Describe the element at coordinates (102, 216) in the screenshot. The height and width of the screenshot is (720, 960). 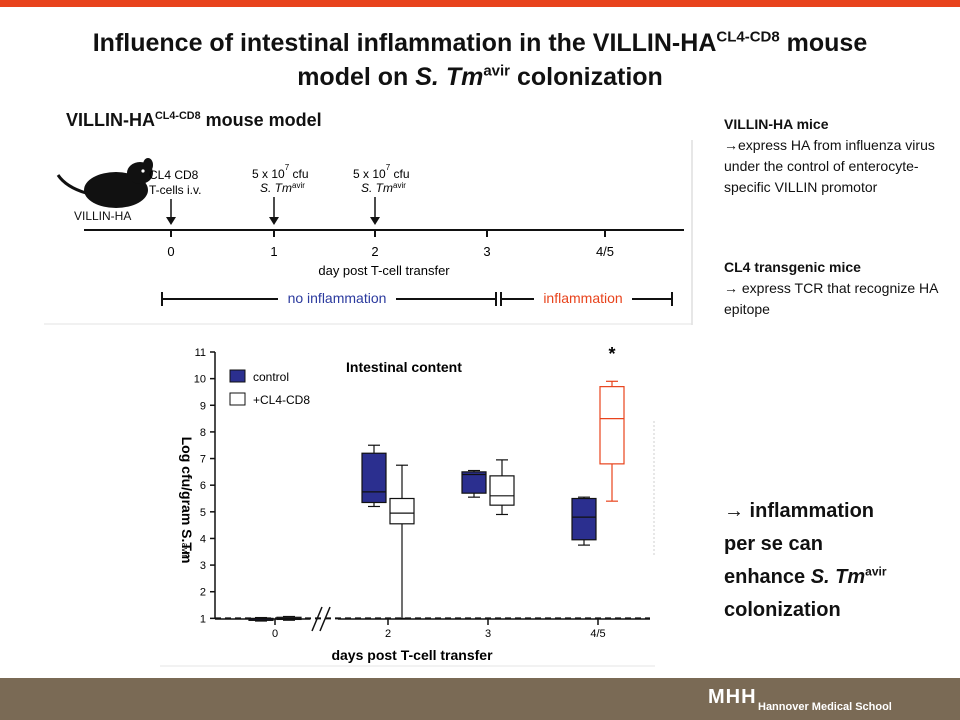
I see `mouse-label: VILLIN-HA` at that location.